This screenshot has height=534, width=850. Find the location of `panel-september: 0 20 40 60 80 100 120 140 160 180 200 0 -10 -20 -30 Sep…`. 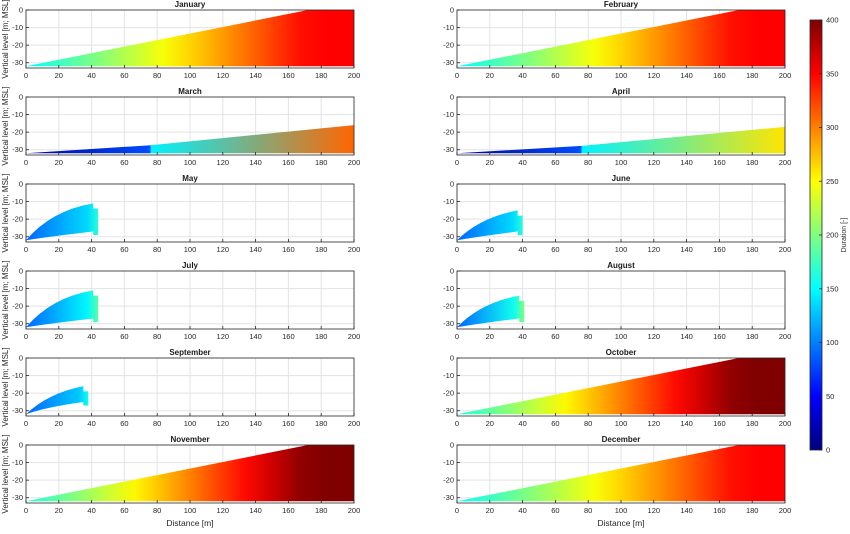

panel-september: 0 20 40 60 80 100 120 140 160 180 200 0 -10 -20 -30 Sep… is located at coordinates (186, 388).